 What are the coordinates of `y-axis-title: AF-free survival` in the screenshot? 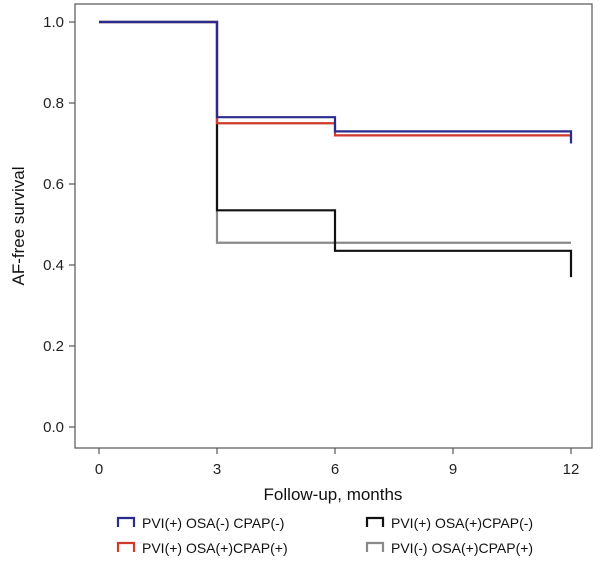 It's located at (18, 225).